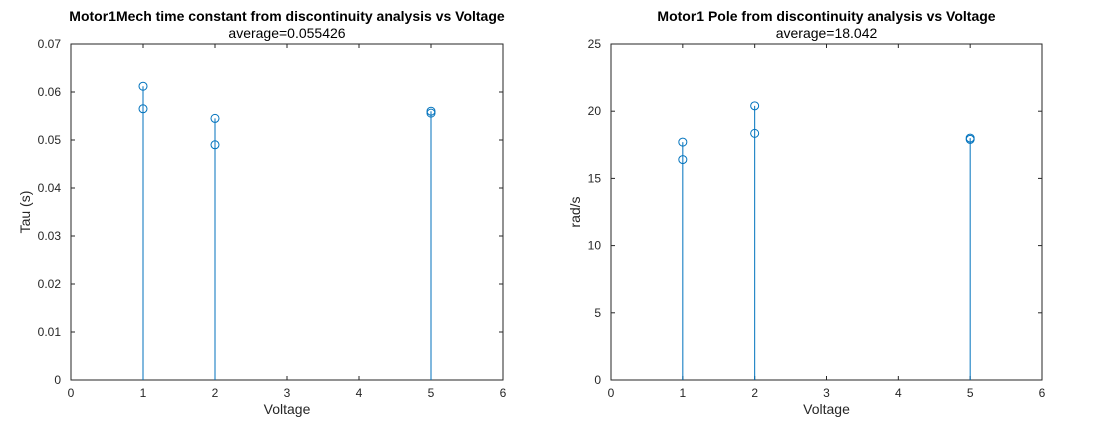 The height and width of the screenshot is (421, 1100). Describe the element at coordinates (597, 313) in the screenshot. I see `chart2-y-tick-label: 5` at that location.